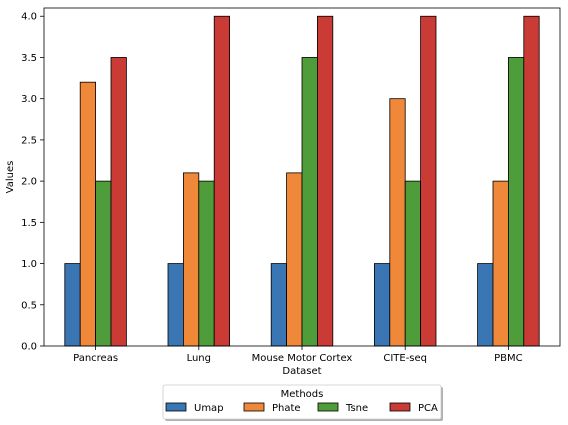 The width and height of the screenshot is (568, 425). What do you see at coordinates (508, 358) in the screenshot?
I see `x-tick-label: PBMC` at bounding box center [508, 358].